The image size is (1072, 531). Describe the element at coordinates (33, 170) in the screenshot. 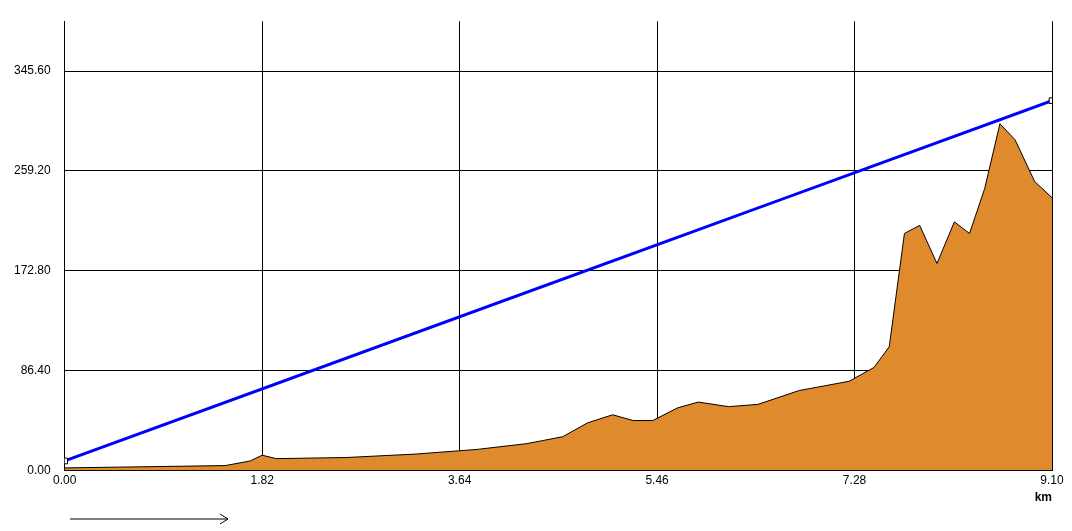

I see `y-tick-label: 259.20` at that location.